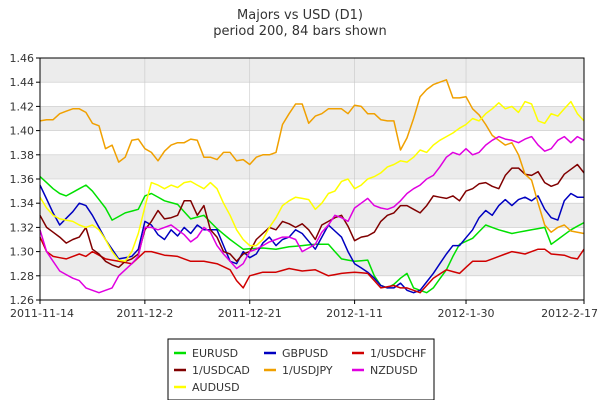 The width and height of the screenshot is (600, 400). I want to click on legend-label-1-usdjpy: 1/USDJPY, so click(307, 370).